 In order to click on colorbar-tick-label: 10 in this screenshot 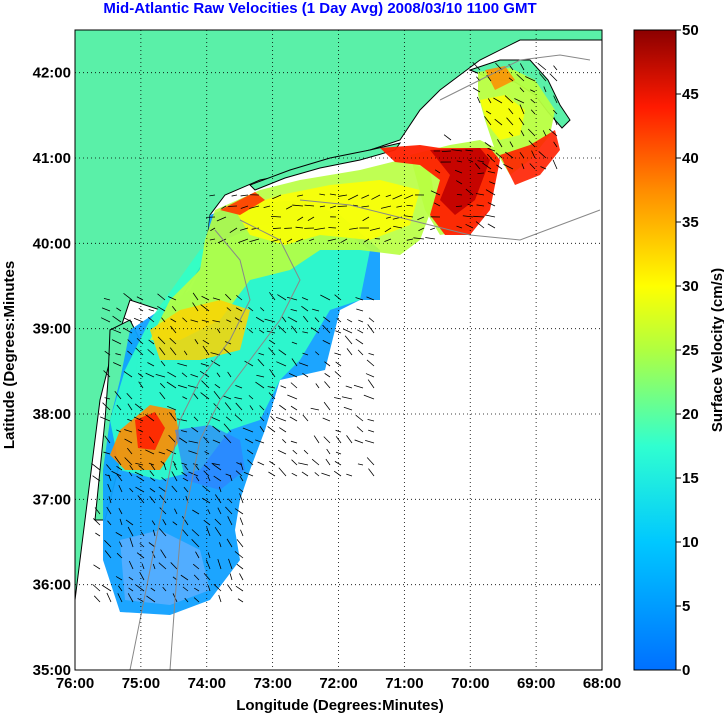, I will do `click(690, 542)`.